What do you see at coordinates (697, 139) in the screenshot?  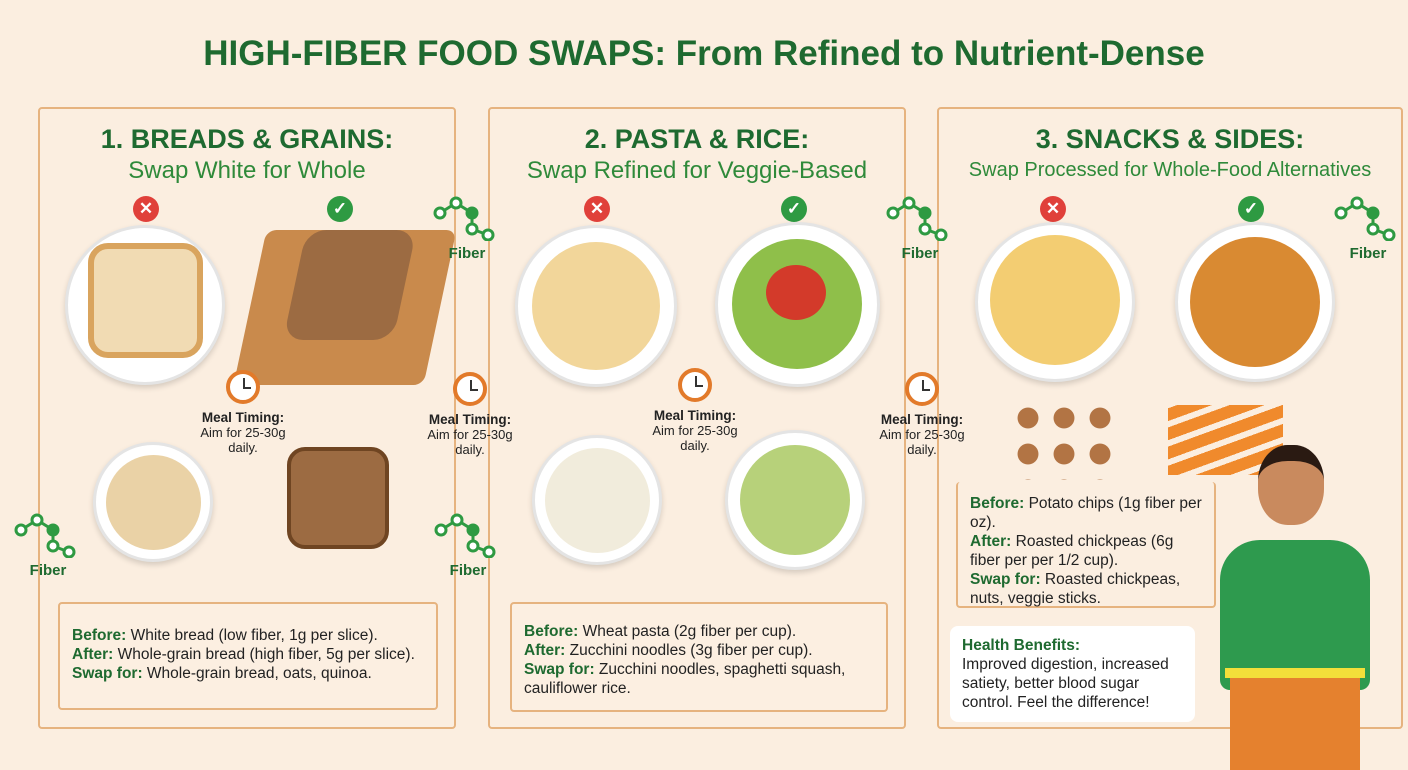 I see `panel-heading: 2. PASTA & RICE:` at bounding box center [697, 139].